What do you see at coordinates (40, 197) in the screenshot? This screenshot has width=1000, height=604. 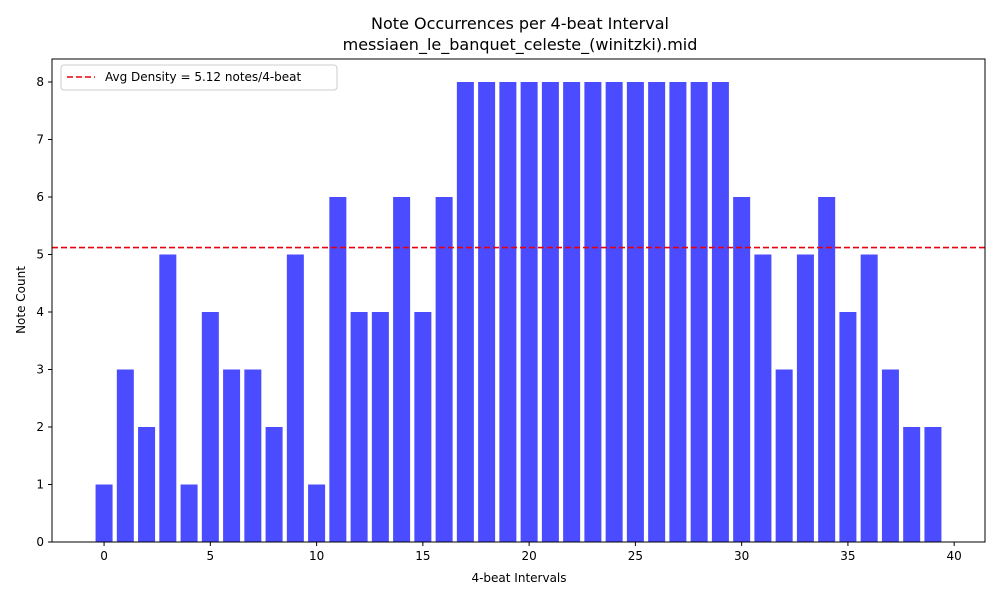 I see `y-tick-label: 6` at bounding box center [40, 197].